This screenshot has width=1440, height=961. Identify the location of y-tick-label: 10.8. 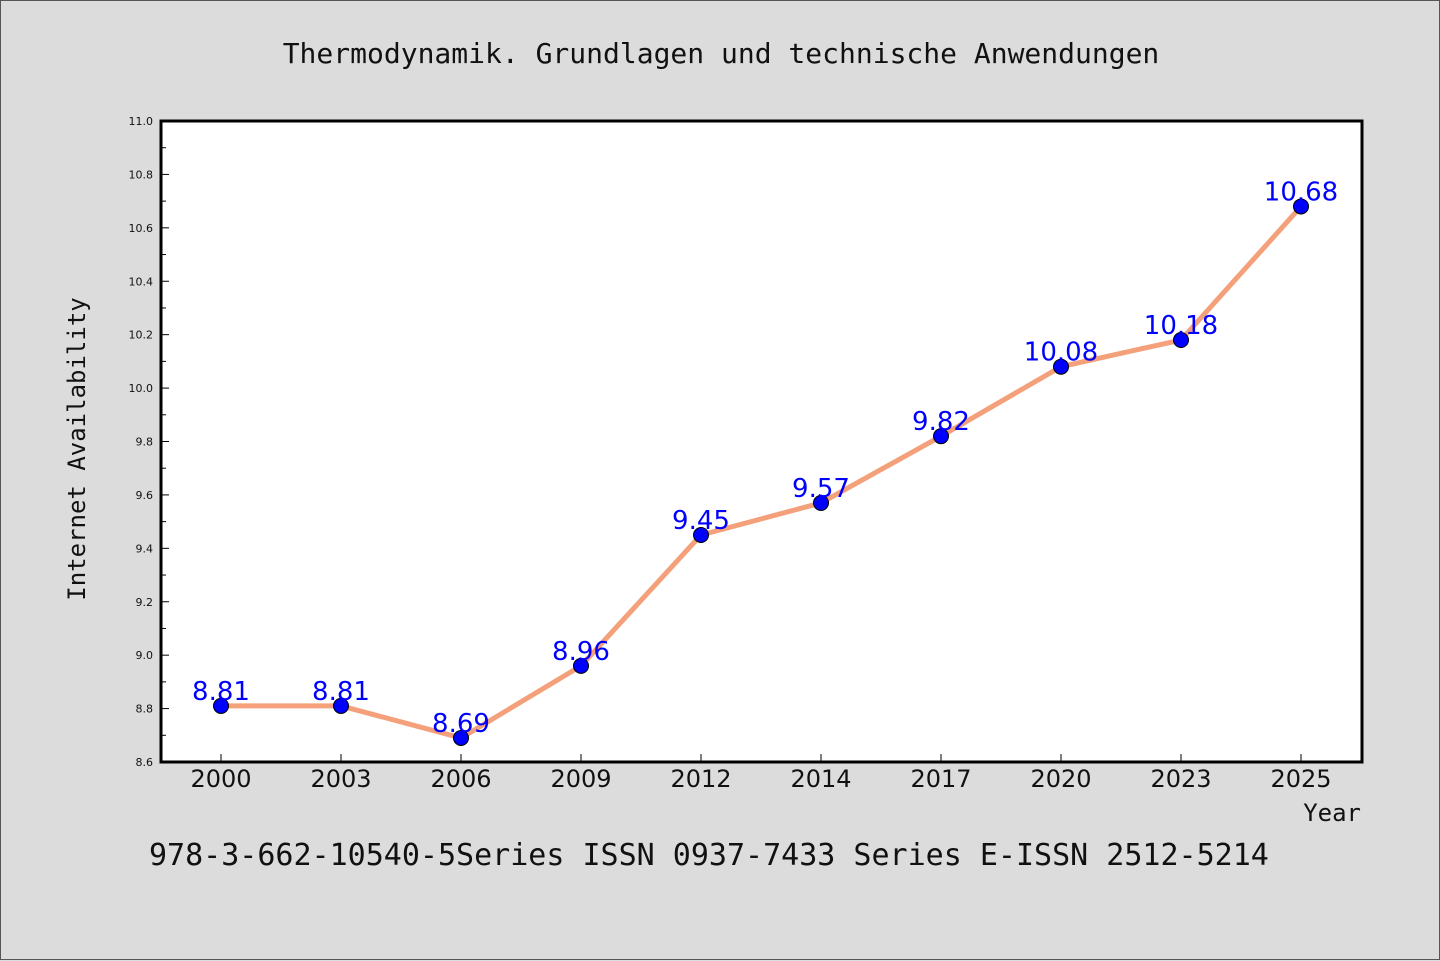
(141, 174).